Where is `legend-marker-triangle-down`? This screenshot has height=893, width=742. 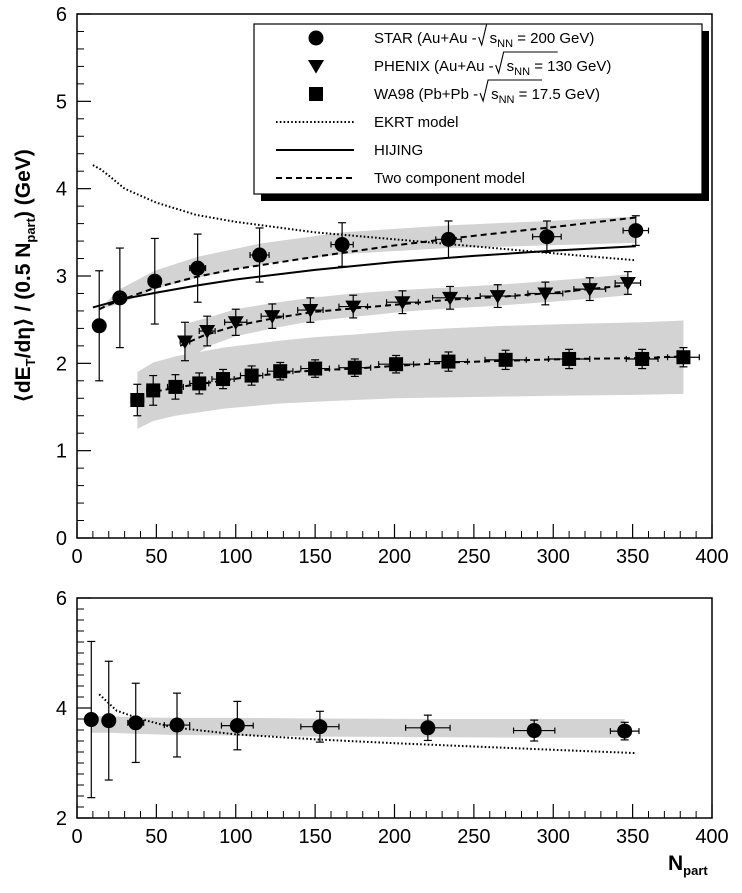 legend-marker-triangle-down is located at coordinates (316, 67).